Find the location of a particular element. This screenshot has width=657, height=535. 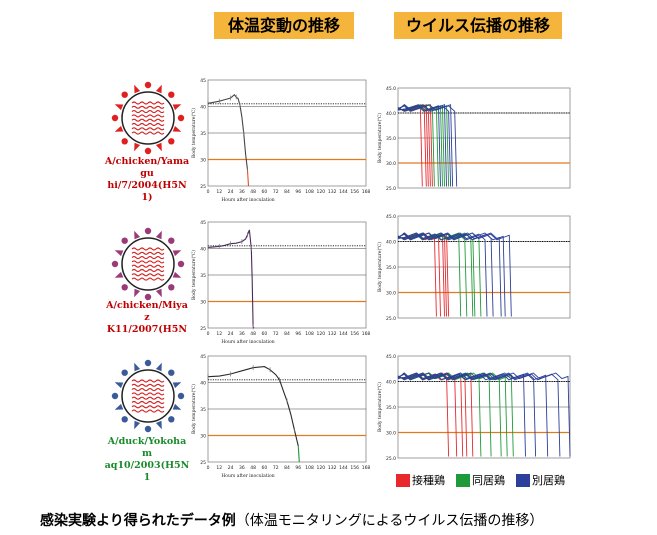

x-tick-label: 96 is located at coordinates (298, 334).